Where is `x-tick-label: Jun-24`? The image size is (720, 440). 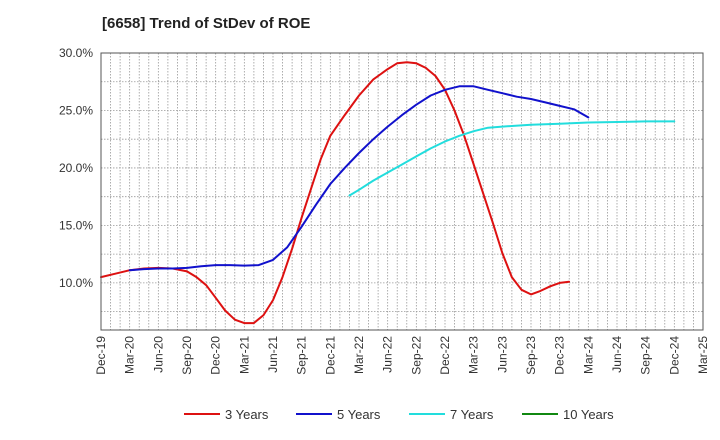 x-tick-label: Jun-24 is located at coordinates (617, 354).